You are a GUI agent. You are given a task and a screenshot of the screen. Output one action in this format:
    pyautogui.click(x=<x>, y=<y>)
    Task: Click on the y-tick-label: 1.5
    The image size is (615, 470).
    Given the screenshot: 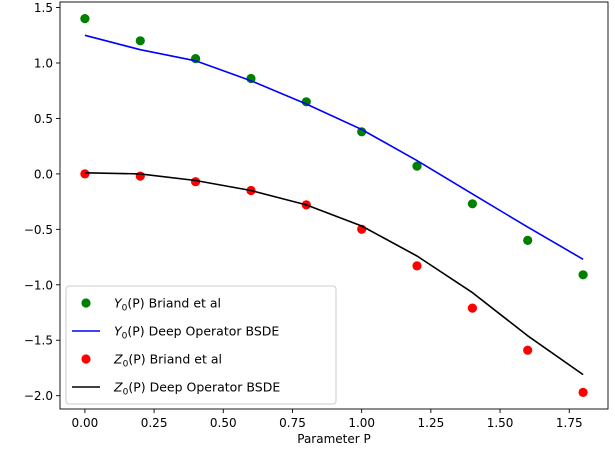 What is the action you would take?
    pyautogui.click(x=43, y=8)
    